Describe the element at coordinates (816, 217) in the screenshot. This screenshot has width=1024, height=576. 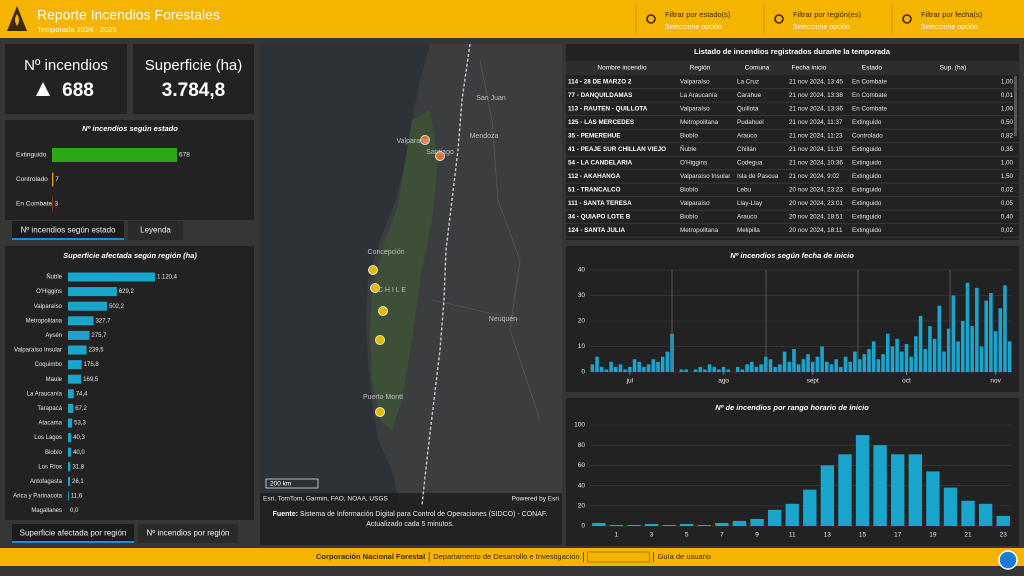
I see `table-cell: 20 nov 2024, 18:51` at that location.